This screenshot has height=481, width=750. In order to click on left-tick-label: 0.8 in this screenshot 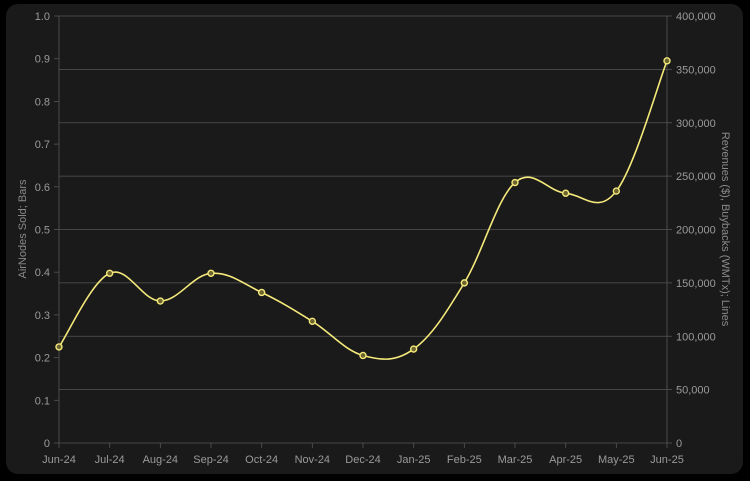, I will do `click(42, 102)`.